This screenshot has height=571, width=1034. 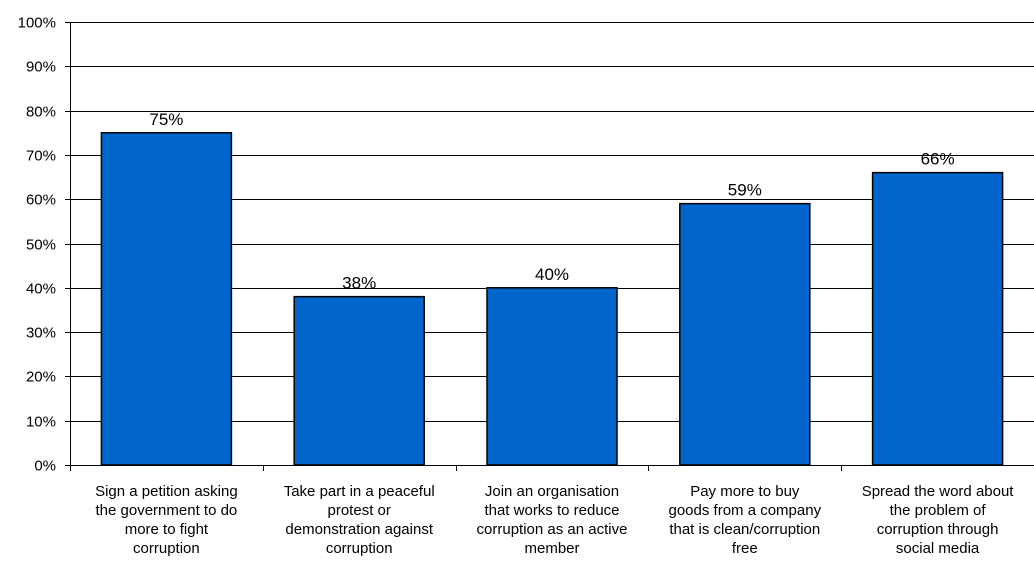 I want to click on y-tick-label: 40%, so click(x=41, y=289).